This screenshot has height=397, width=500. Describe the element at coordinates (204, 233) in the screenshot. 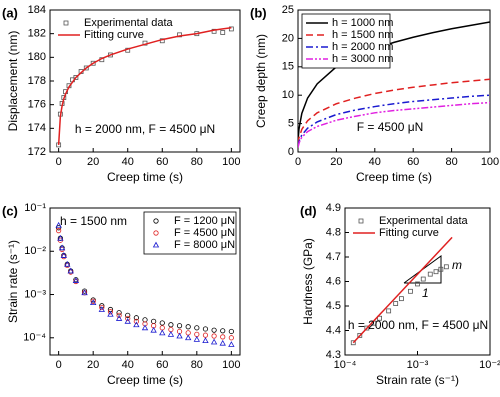

I see `legend-label: F = 4500 μN` at that location.